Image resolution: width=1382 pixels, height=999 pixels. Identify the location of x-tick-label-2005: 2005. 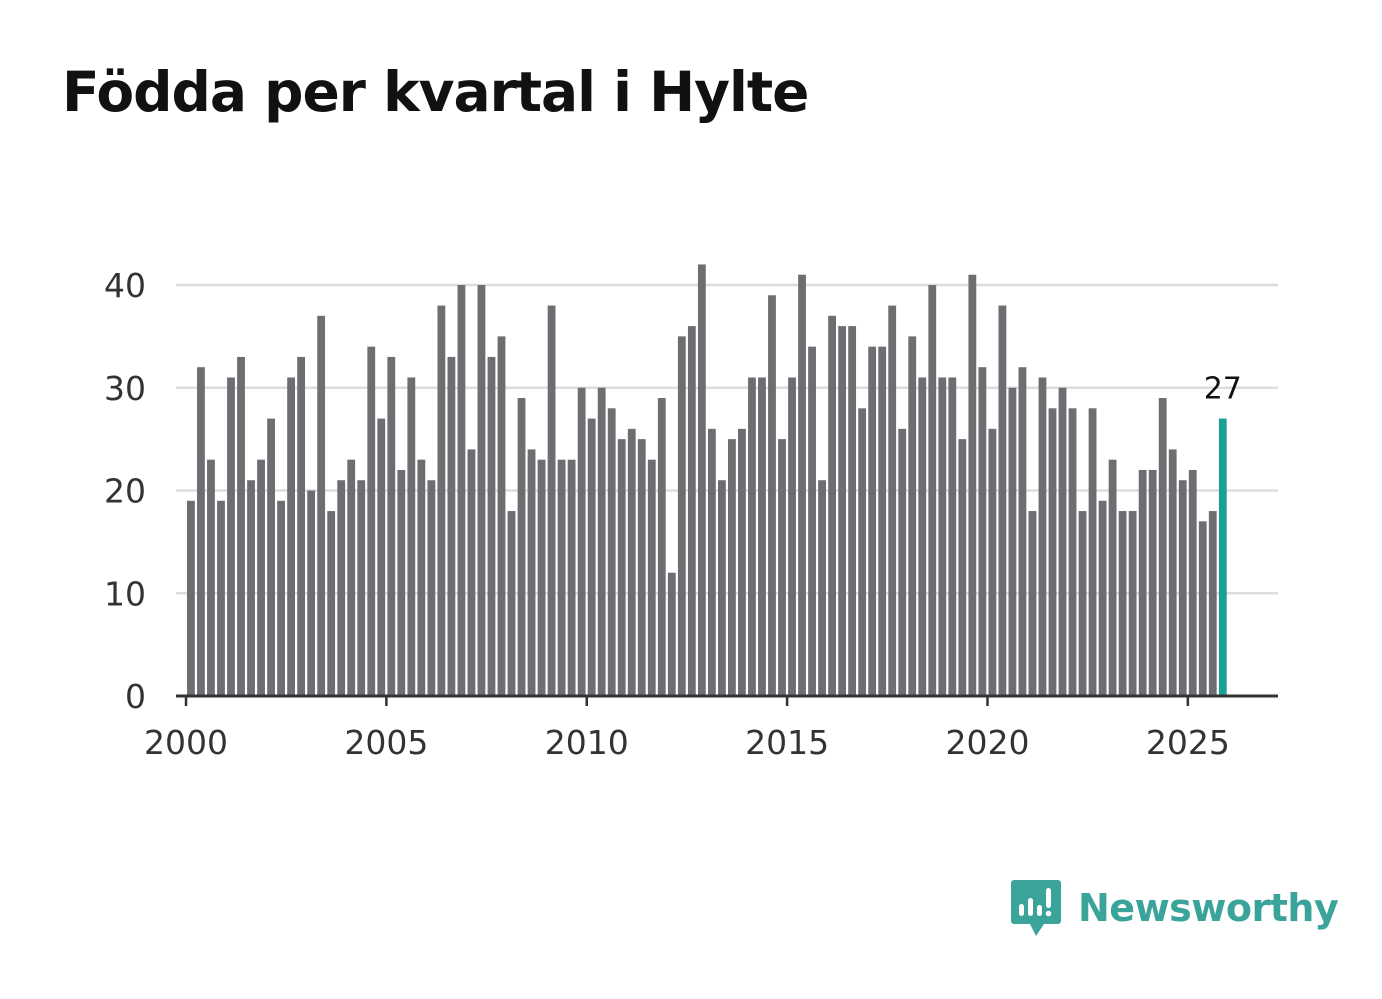
(386, 742).